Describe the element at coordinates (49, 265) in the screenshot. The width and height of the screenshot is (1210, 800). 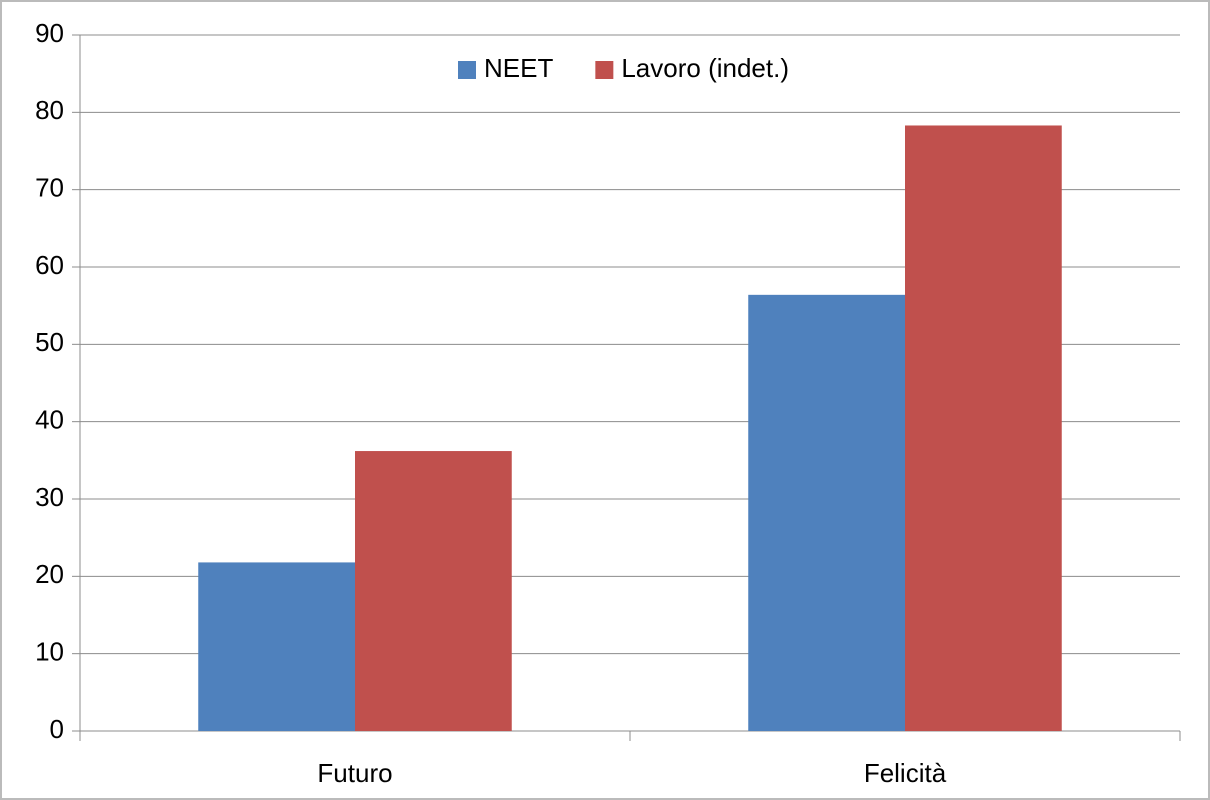
I see `y-tick-label: 60` at that location.